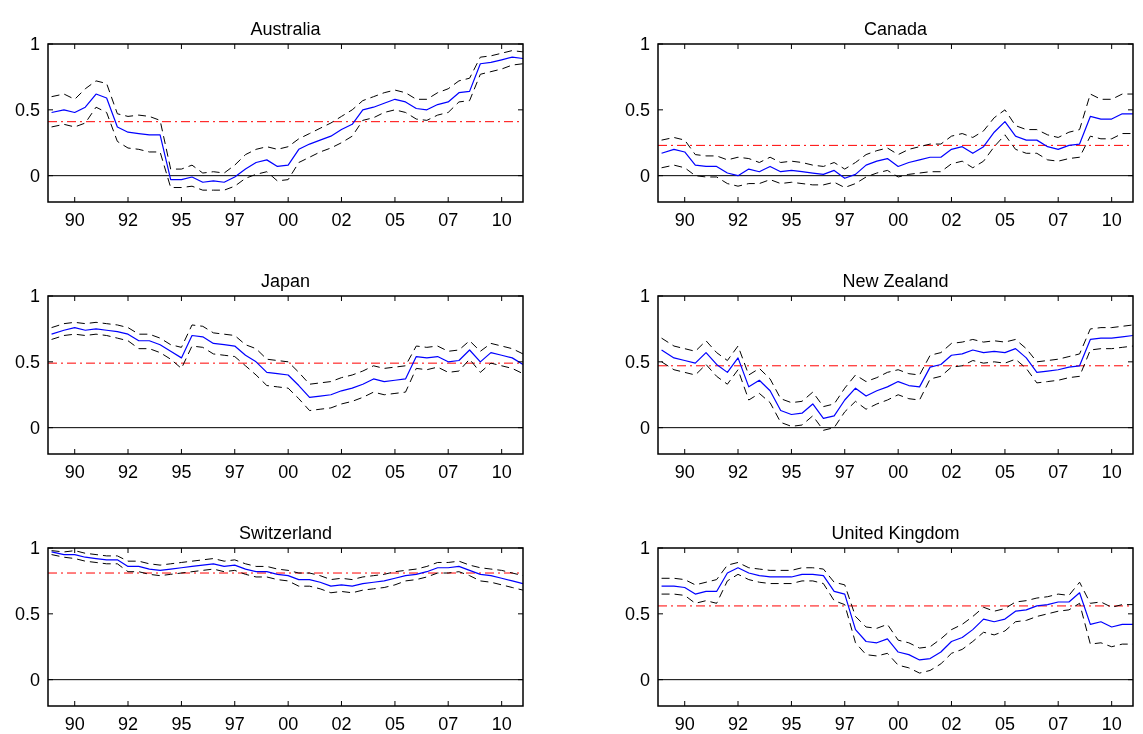 The image size is (1143, 734). Describe the element at coordinates (896, 29) in the screenshot. I see `chart-title: Canada` at that location.